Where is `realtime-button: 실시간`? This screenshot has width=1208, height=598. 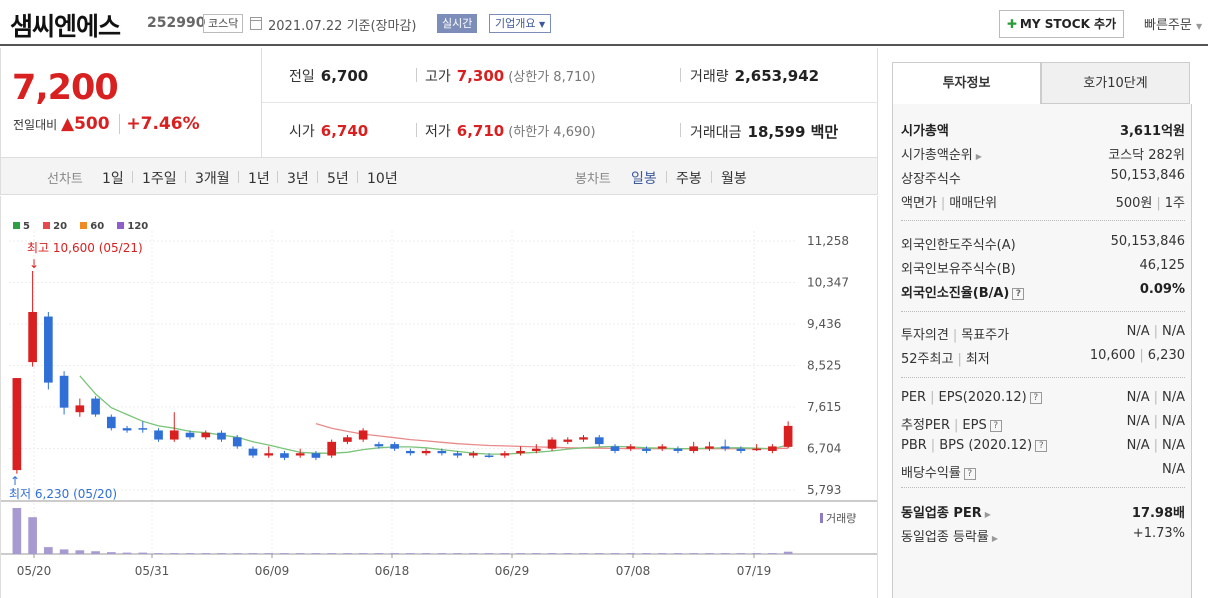 realtime-button: 실시간 is located at coordinates (457, 23).